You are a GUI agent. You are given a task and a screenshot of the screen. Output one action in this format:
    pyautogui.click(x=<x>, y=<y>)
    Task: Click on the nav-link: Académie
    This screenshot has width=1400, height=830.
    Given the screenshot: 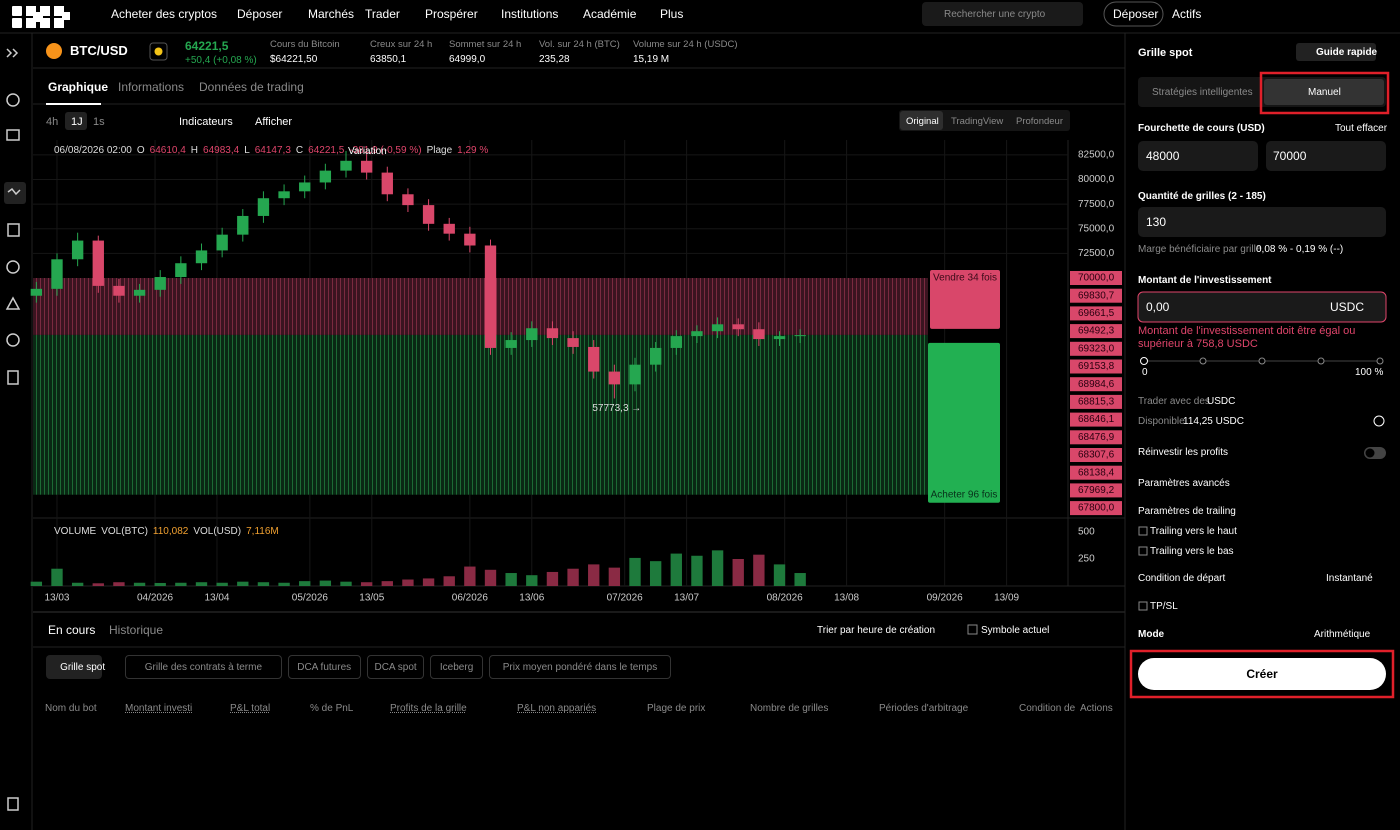 What is the action you would take?
    pyautogui.click(x=610, y=14)
    